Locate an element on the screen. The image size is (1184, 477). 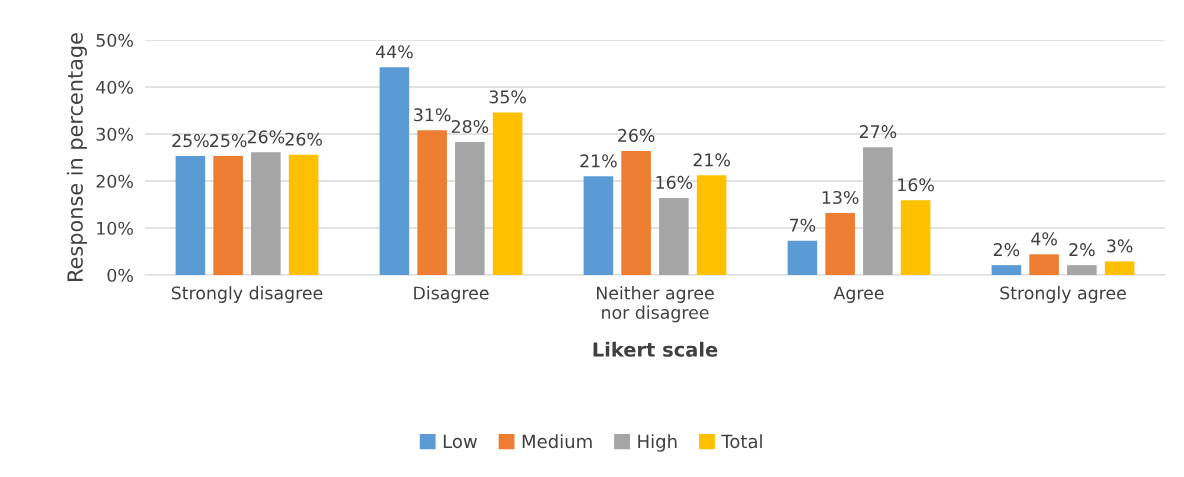
legend-label: Low is located at coordinates (460, 441).